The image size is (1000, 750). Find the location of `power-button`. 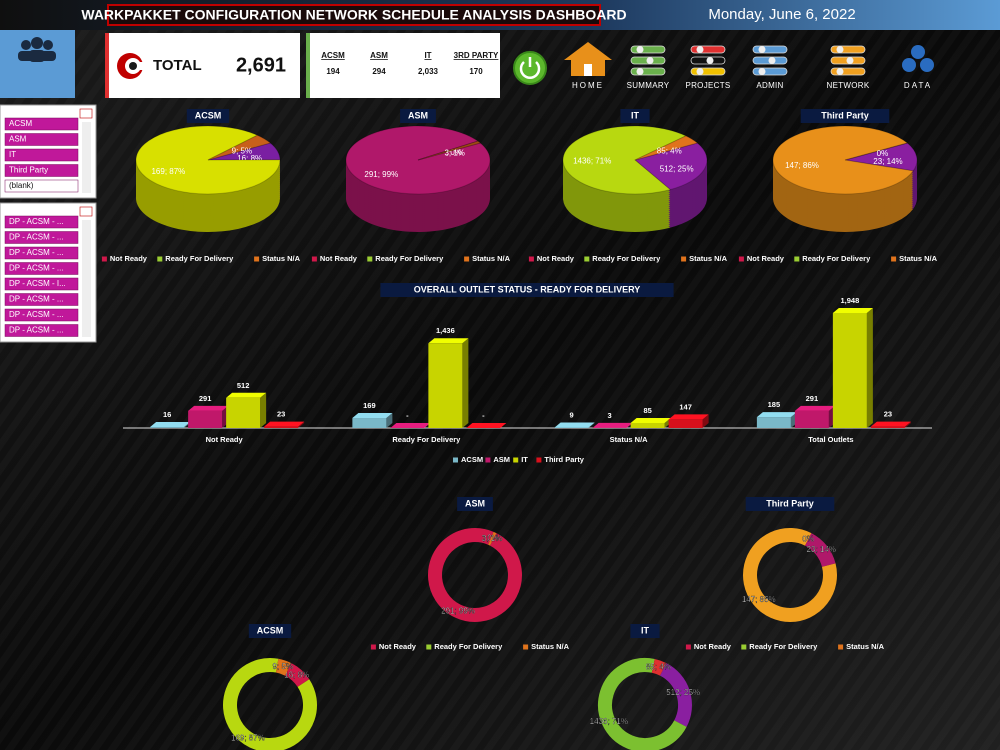

power-button is located at coordinates (530, 68).